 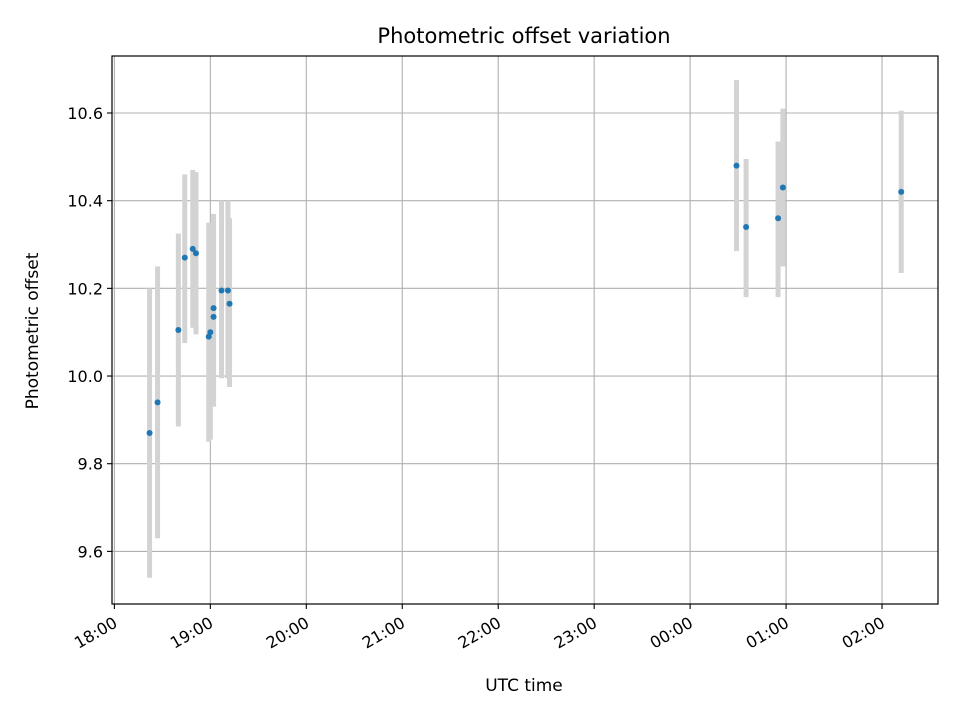 What do you see at coordinates (85, 201) in the screenshot?
I see `y-tick-label: 10.4` at bounding box center [85, 201].